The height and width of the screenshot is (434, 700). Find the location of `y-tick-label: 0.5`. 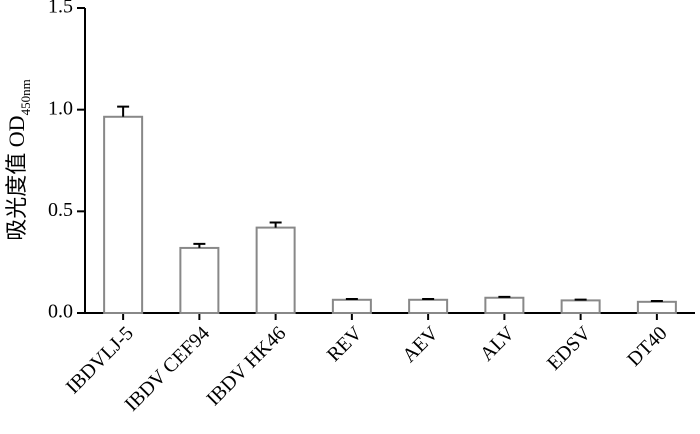

y-tick-label: 0.5 is located at coordinates (60, 210).